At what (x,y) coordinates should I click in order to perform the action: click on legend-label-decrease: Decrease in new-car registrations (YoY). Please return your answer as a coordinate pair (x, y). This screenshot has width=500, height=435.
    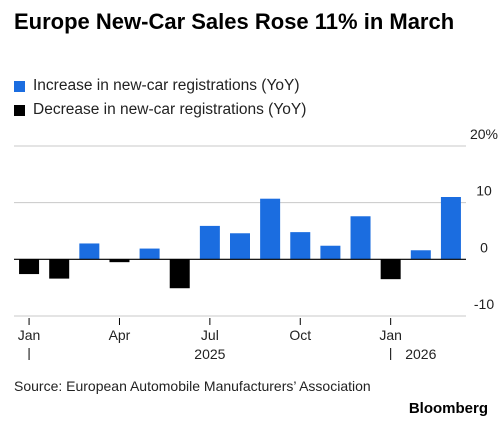
    Looking at the image, I should click on (170, 109).